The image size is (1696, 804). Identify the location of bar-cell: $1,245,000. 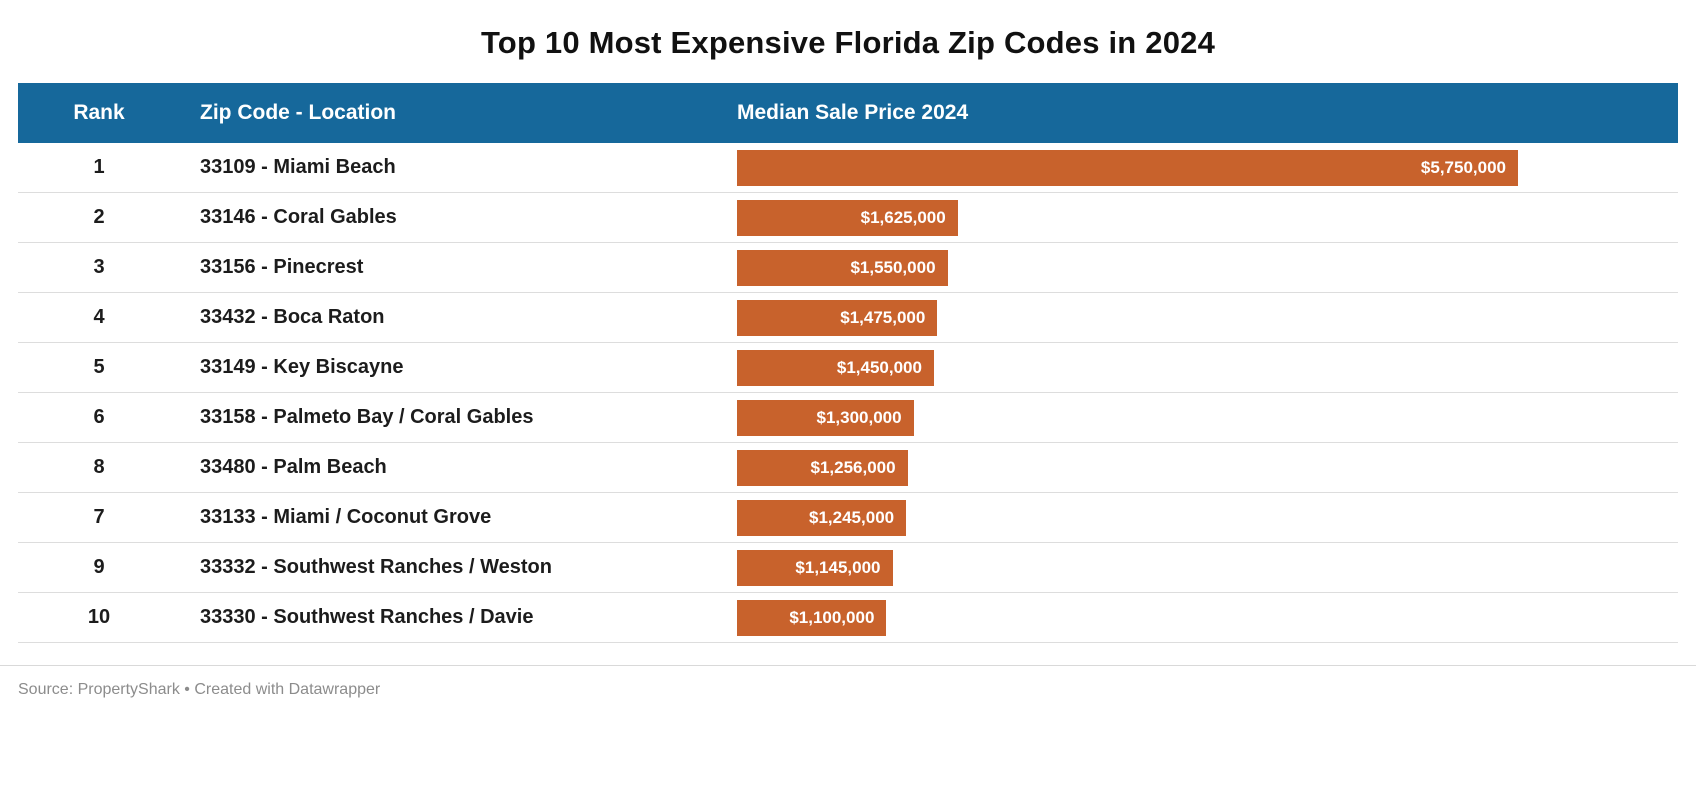
(1207, 517).